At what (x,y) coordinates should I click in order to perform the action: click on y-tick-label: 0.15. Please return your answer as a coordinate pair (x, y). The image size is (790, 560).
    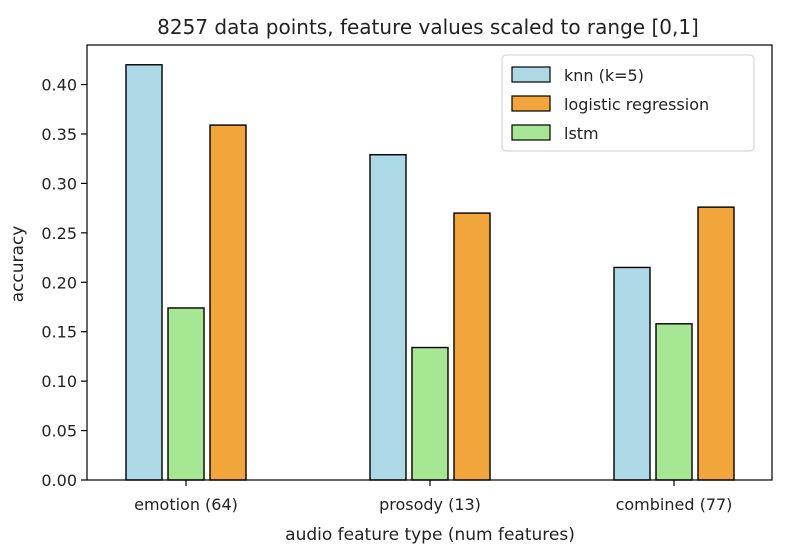
    Looking at the image, I should click on (59, 332).